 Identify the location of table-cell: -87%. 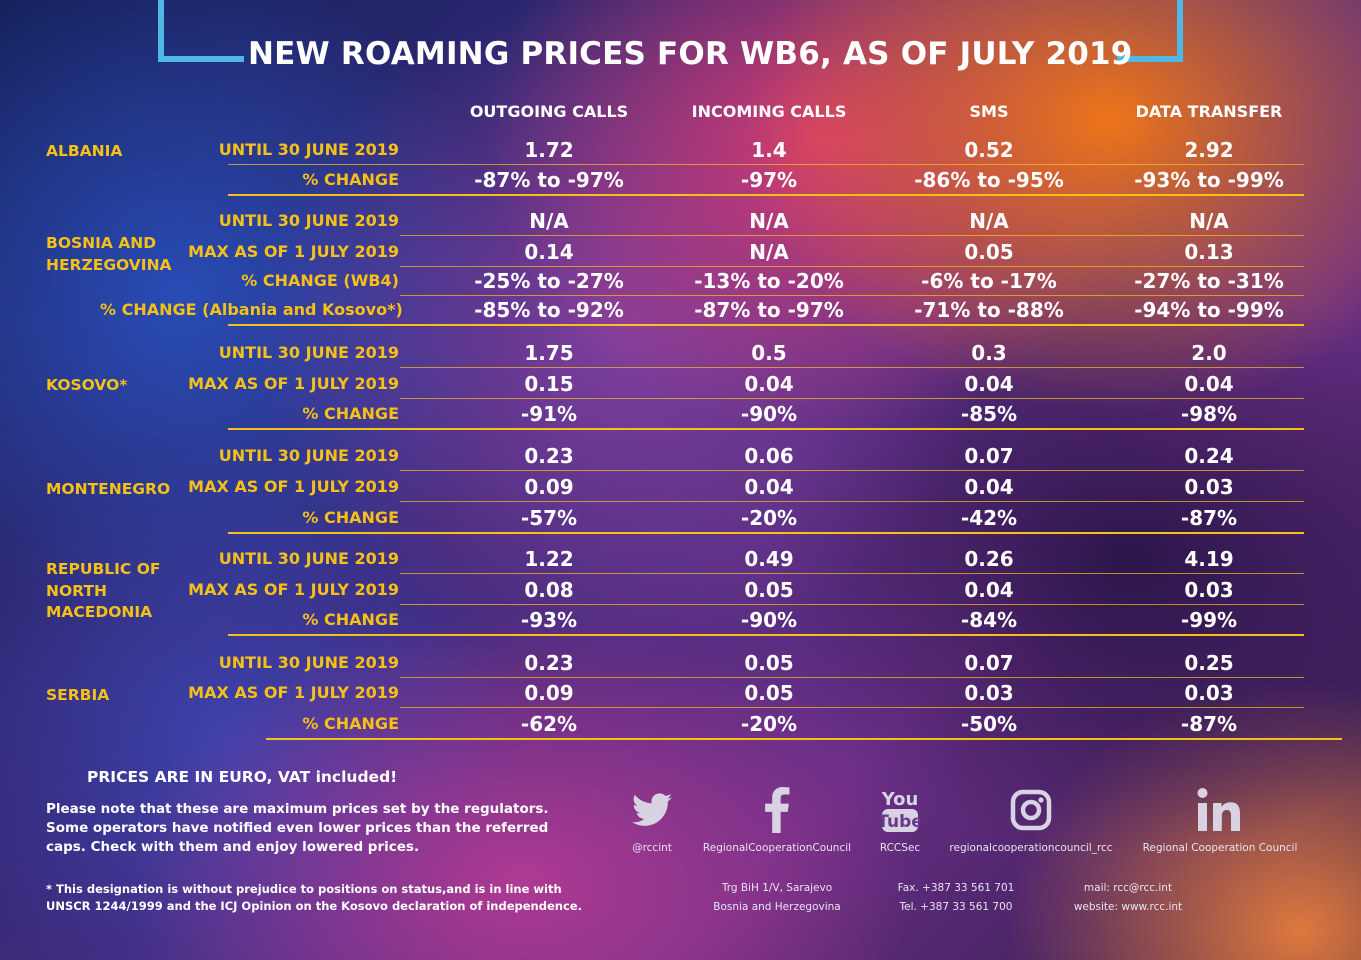
(1209, 724).